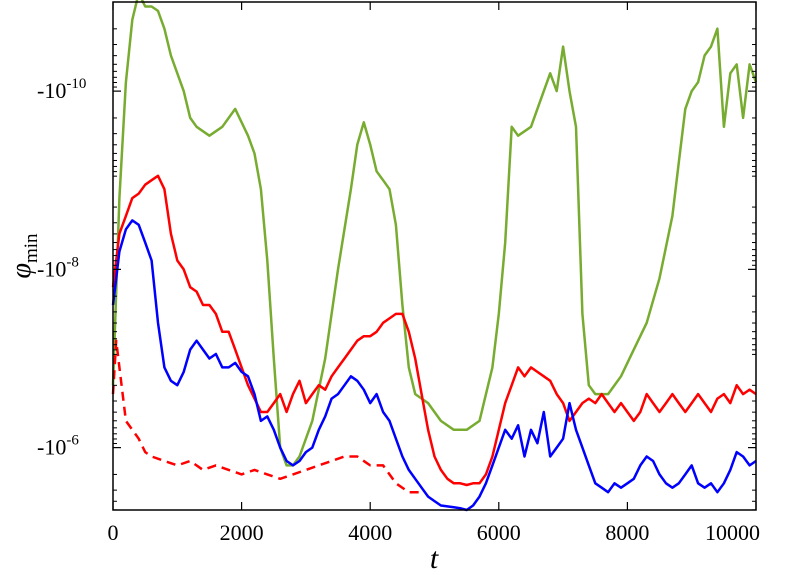 This screenshot has height=575, width=793. I want to click on x-tick-label: 8000, so click(627, 532).